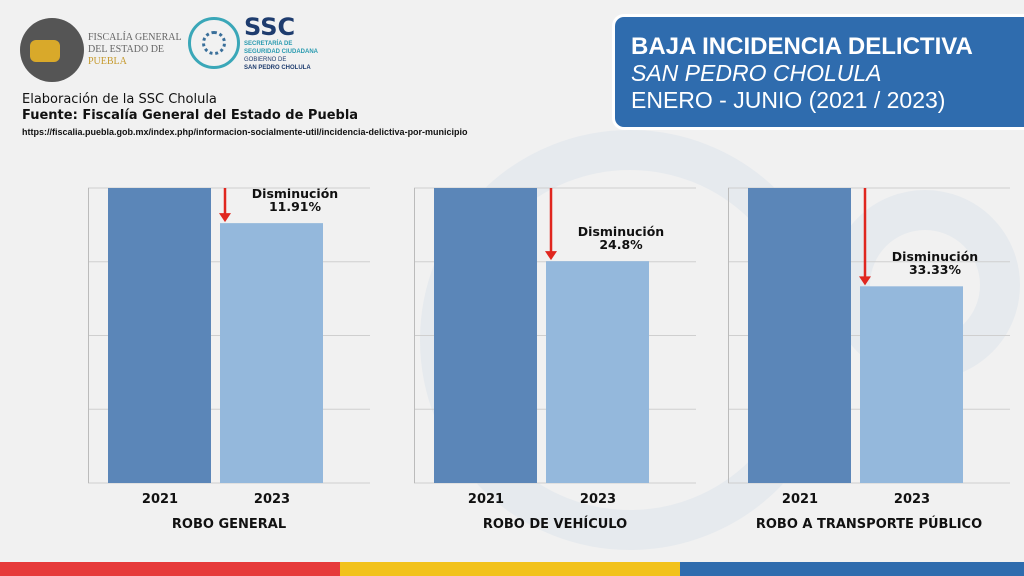  Describe the element at coordinates (788, 100) in the screenshot. I see `title-line3: ENERO - JUNIO (2021 / 2023)` at that location.